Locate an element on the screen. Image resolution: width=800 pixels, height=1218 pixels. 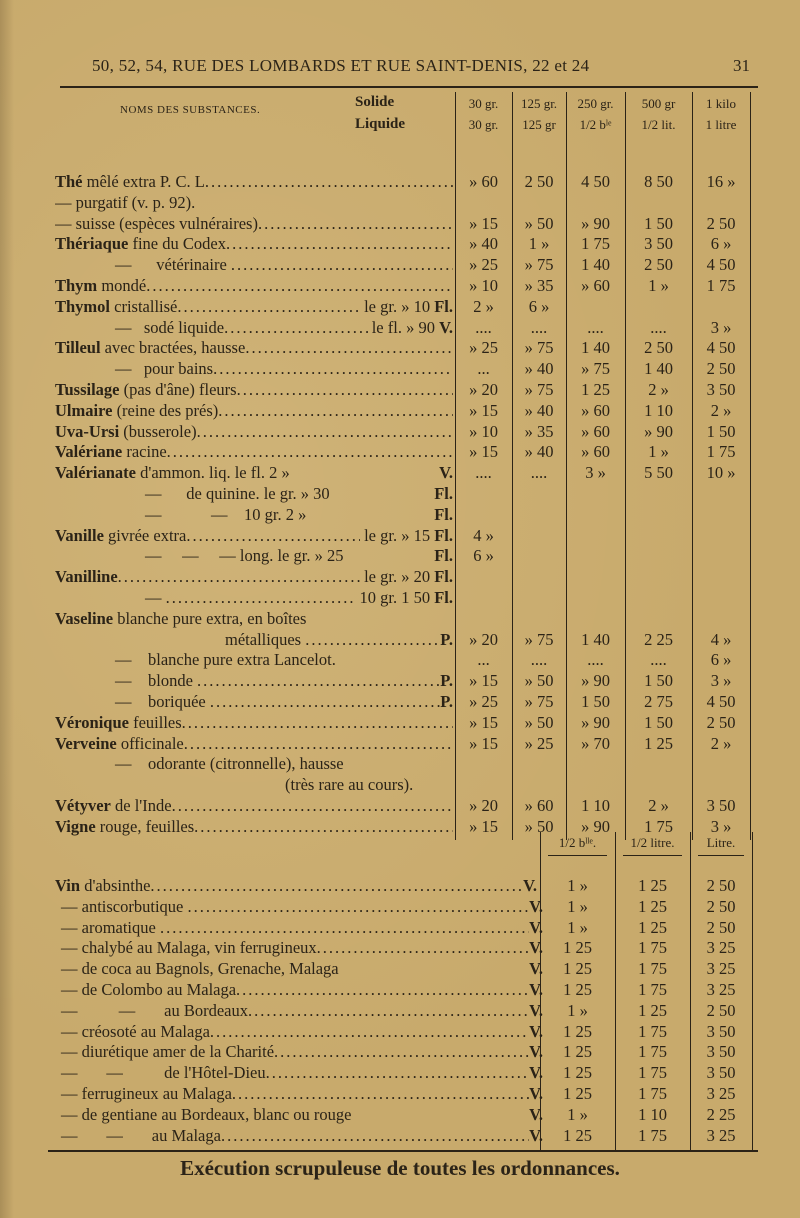
item-unit-price: le gr. » 15 is located at coordinates (397, 535).